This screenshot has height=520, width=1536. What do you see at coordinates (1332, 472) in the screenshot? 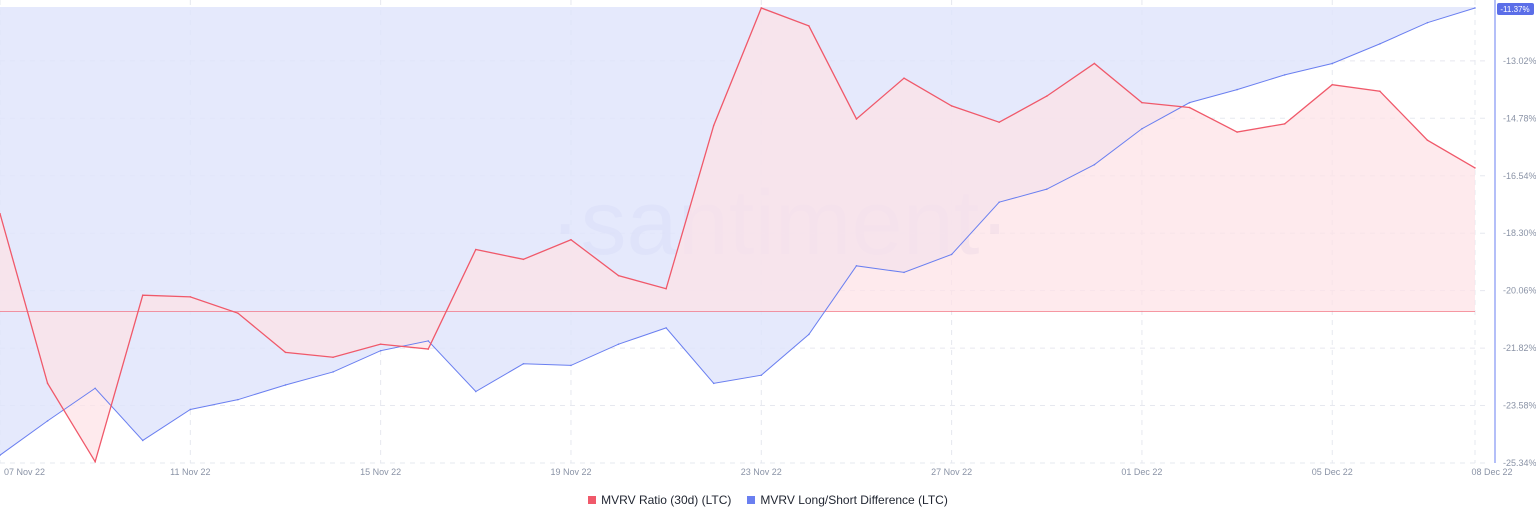
I see `x-tick-label: 05 Dec 22` at bounding box center [1332, 472].